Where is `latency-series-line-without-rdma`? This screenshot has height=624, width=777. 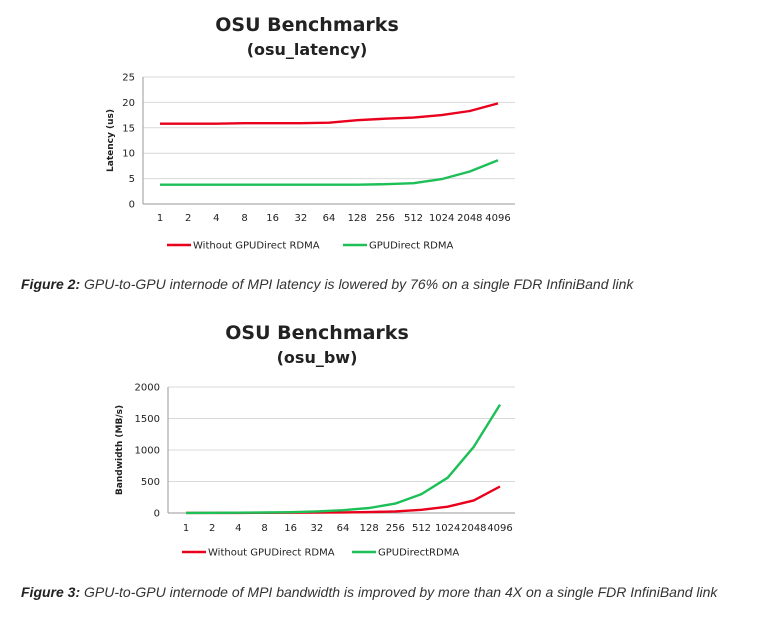 latency-series-line-without-rdma is located at coordinates (329, 113).